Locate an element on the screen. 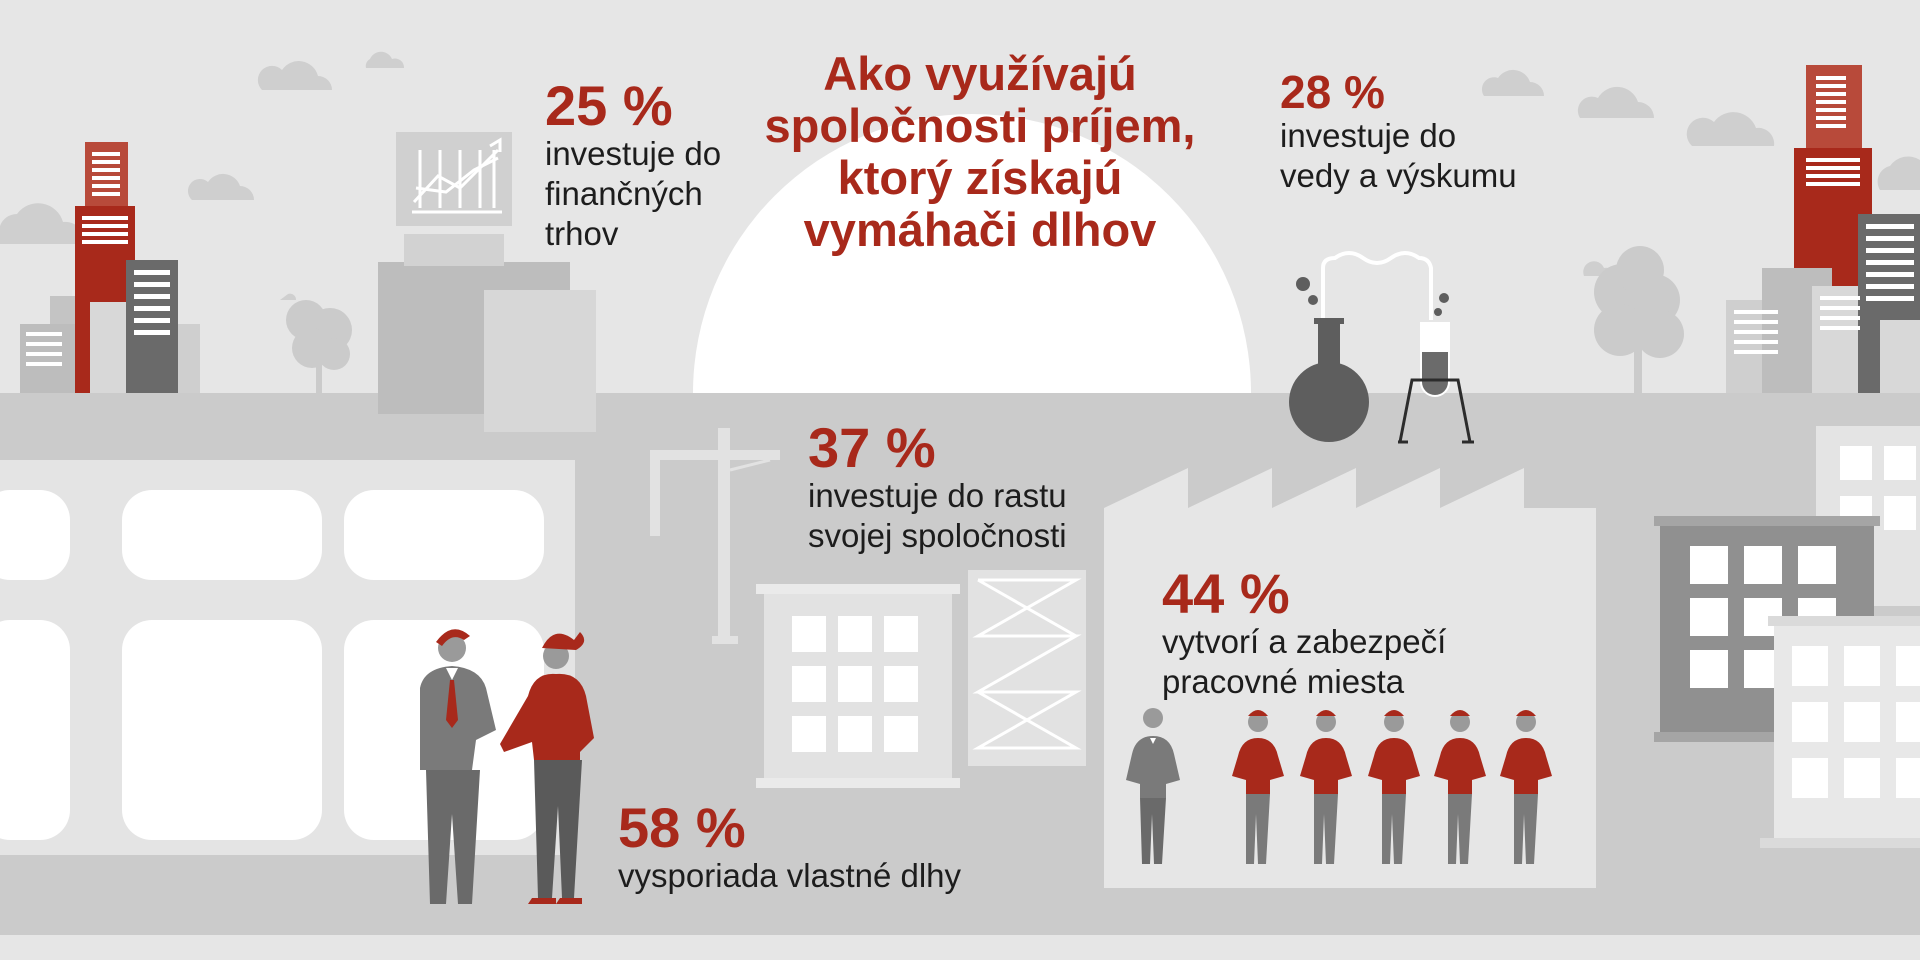 The image size is (1920, 960). right-lower-buildings is located at coordinates (1787, 637).